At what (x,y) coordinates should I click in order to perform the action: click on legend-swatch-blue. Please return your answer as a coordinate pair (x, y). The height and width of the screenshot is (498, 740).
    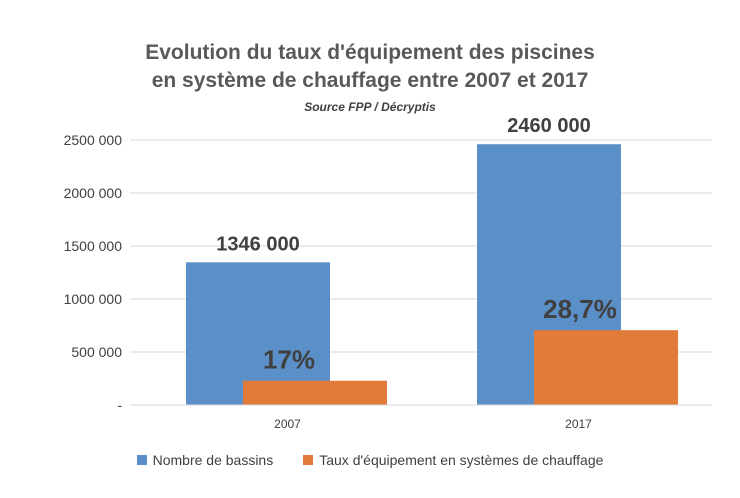
    Looking at the image, I should click on (141, 460).